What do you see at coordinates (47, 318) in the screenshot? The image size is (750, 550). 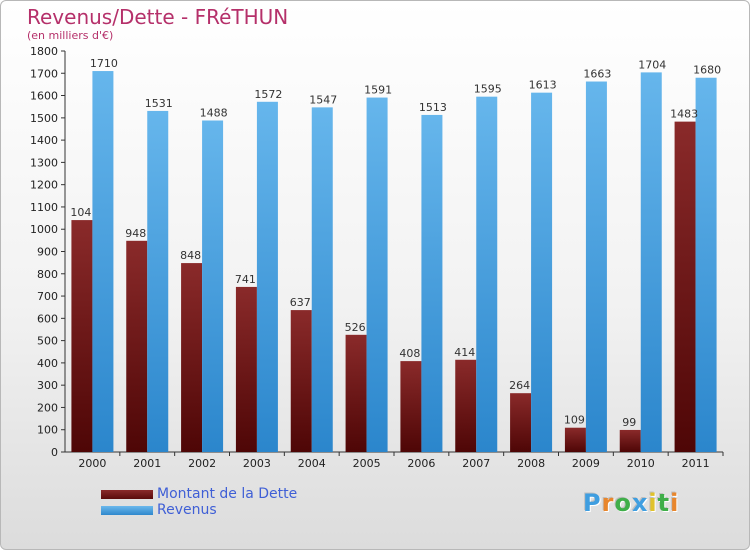 I see `y-tick-label: 600` at bounding box center [47, 318].